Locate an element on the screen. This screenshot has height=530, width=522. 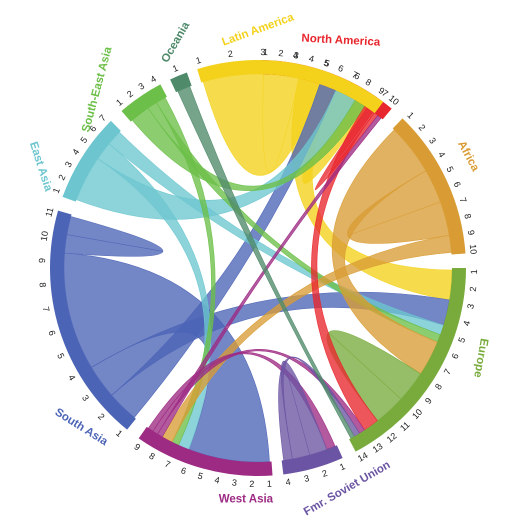
tick-label-europe-2: 2 is located at coordinates (473, 289).